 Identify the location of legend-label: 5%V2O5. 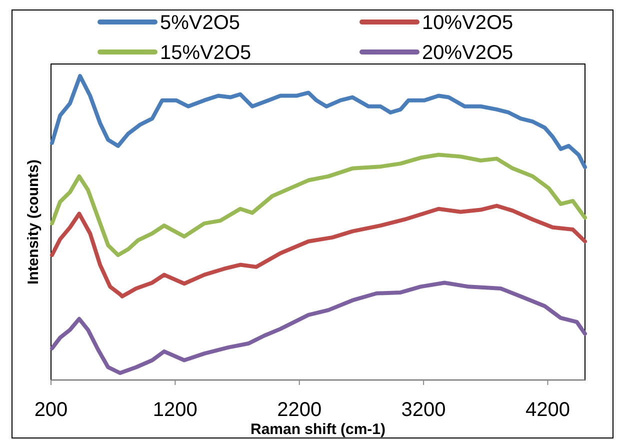
(200, 23).